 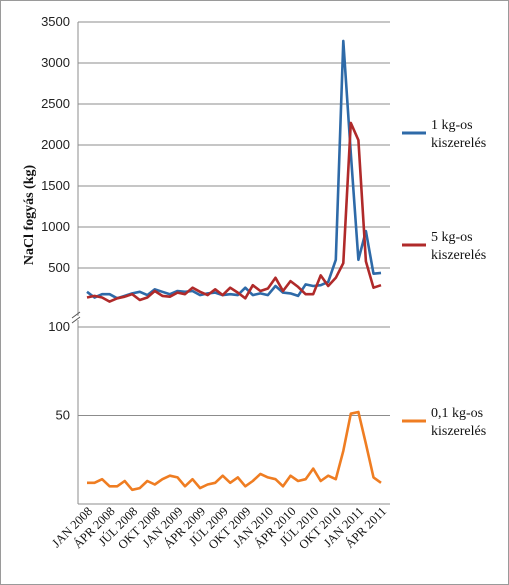 I want to click on y-tick-label: 1500, so click(x=55, y=185).